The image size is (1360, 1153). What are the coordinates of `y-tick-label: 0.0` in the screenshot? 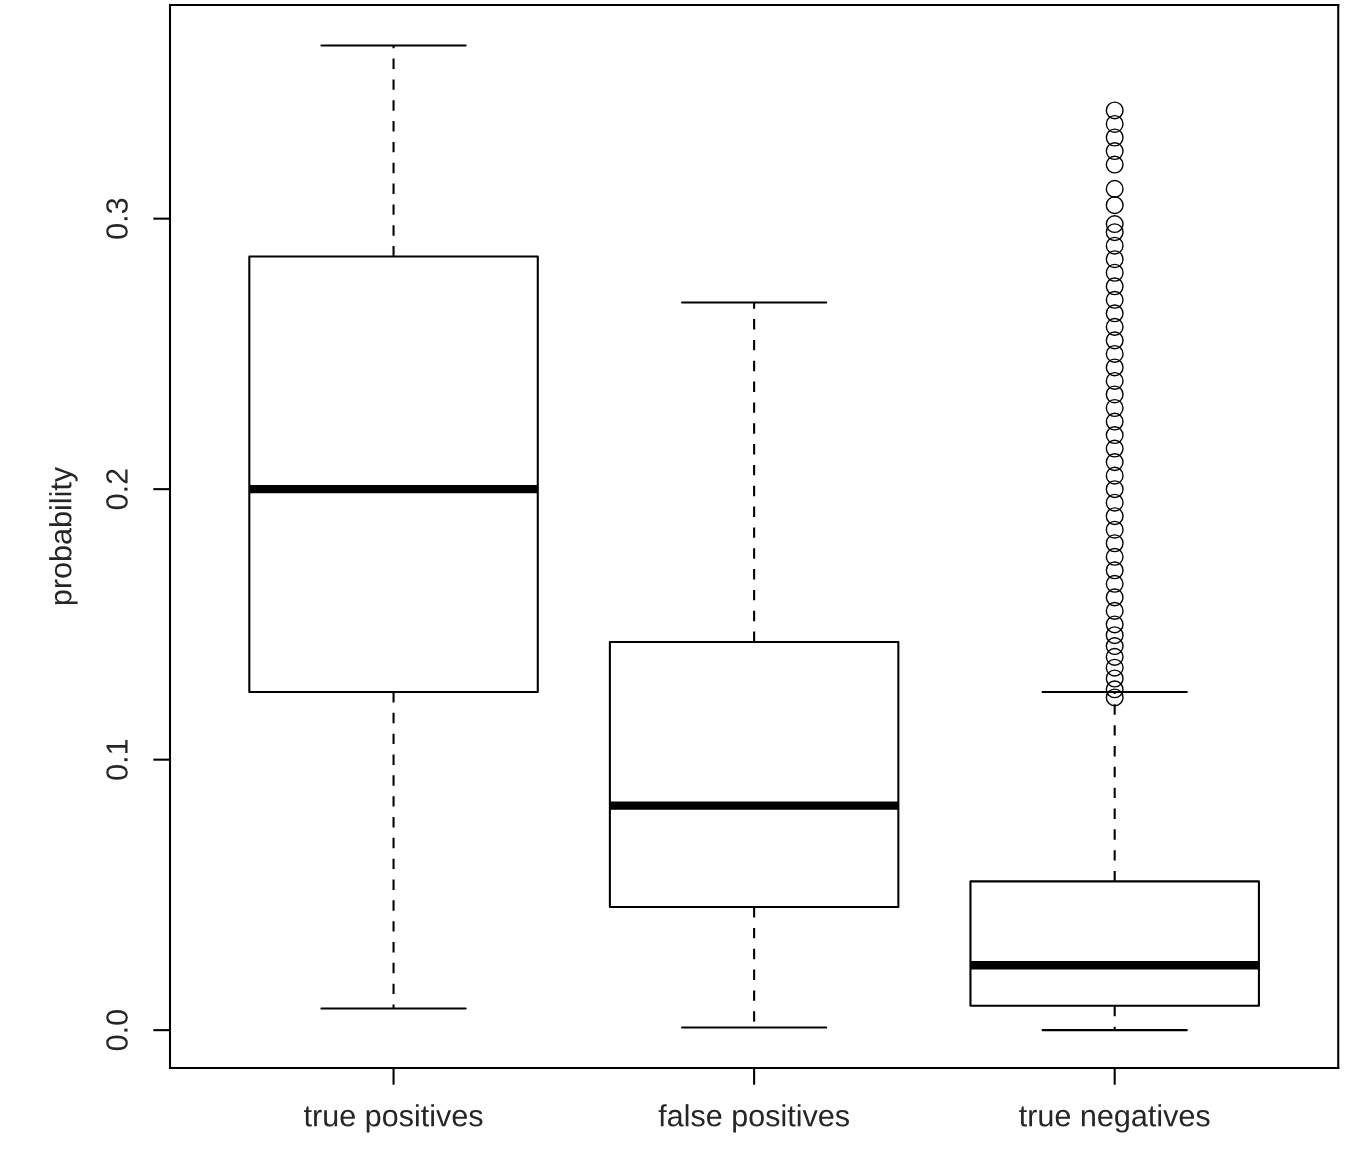 It's located at (117, 1030).